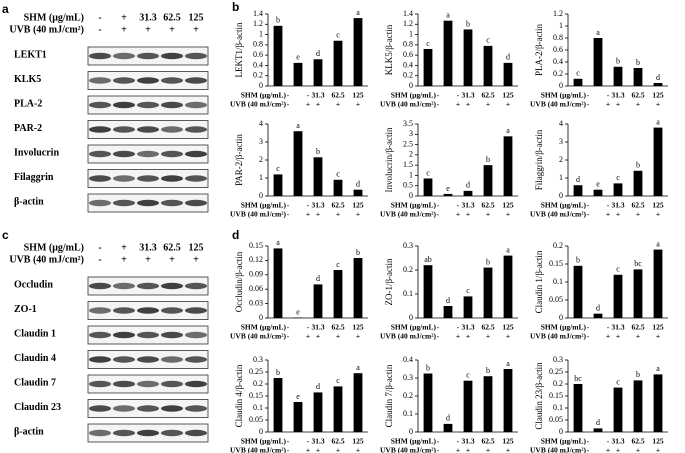 The width and height of the screenshot is (685, 453). Describe the element at coordinates (256, 259) in the screenshot. I see `y-tick-label: 0.12` at that location.